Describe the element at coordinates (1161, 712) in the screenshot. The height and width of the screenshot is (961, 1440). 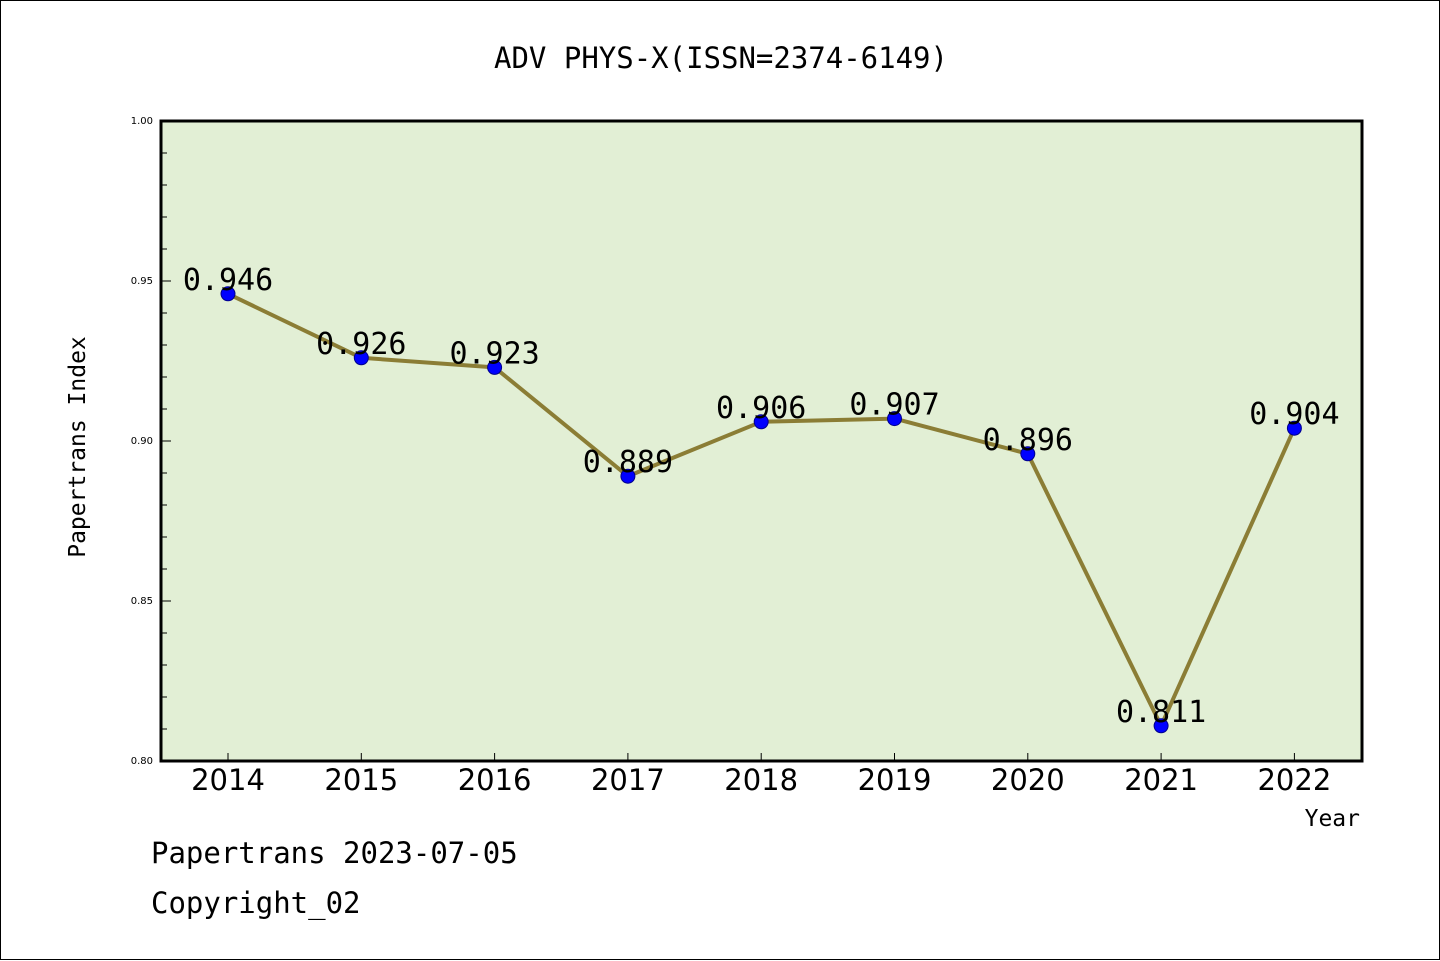
I see `data-label: 0.811` at that location.